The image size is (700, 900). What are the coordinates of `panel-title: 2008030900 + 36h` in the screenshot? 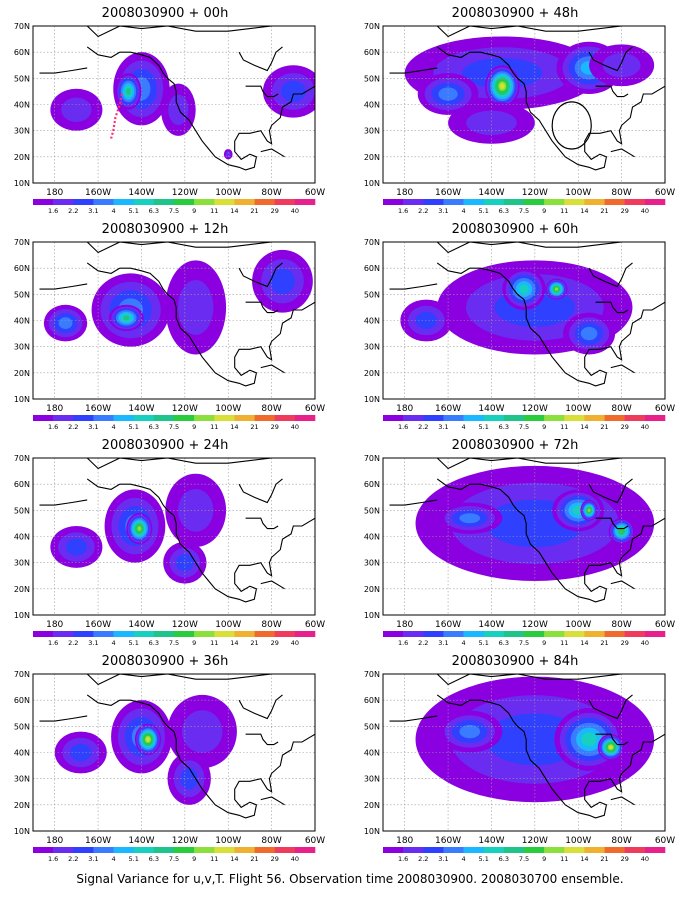 It's located at (165, 661).